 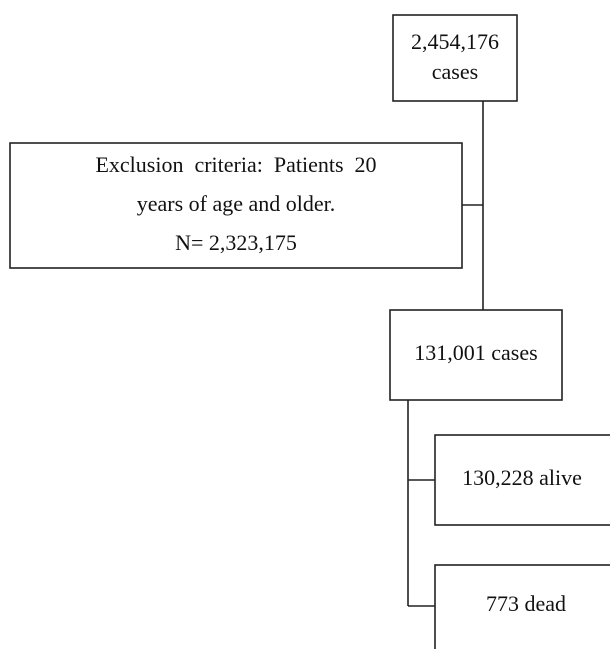 I want to click on node-text: 130,228 alive, so click(x=522, y=477).